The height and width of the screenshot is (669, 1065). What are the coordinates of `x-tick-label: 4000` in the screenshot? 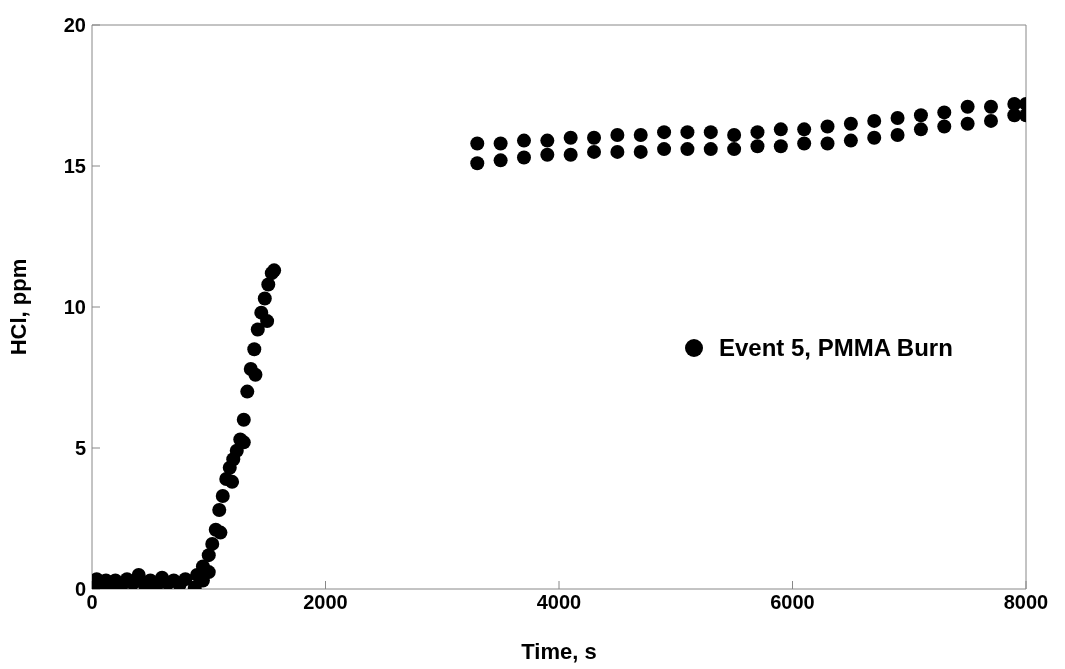 It's located at (559, 602).